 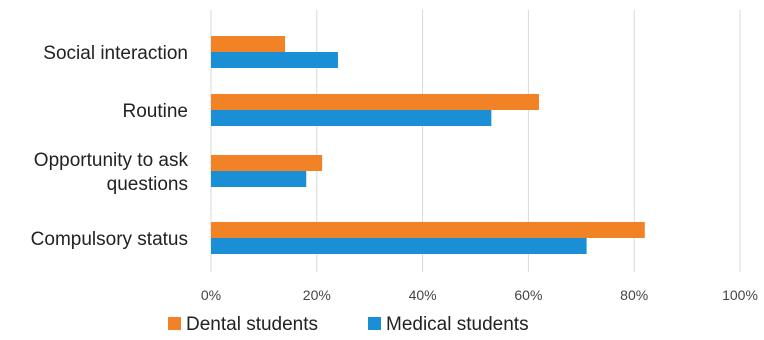 What do you see at coordinates (252, 324) in the screenshot?
I see `legend-label: Dental students` at bounding box center [252, 324].